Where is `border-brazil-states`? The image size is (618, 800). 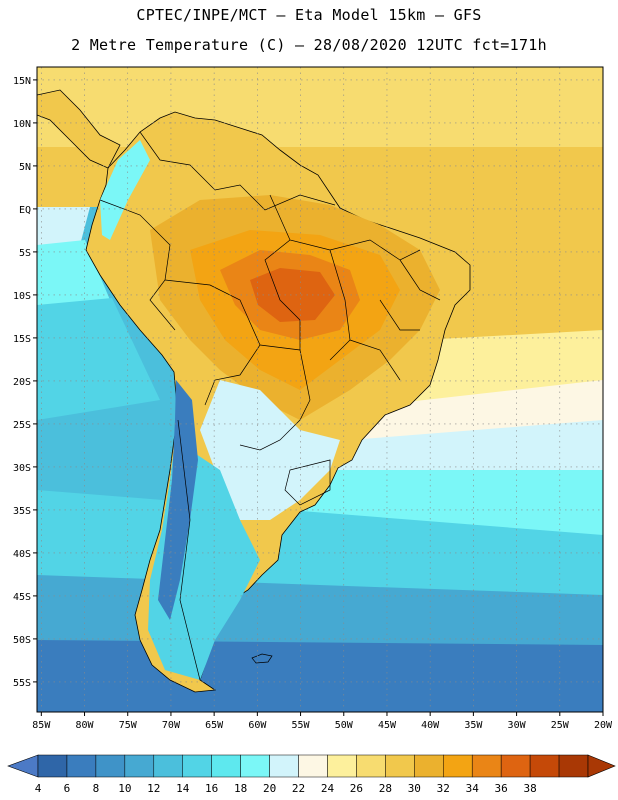
border-brazil-states is located at coordinates (352, 287).